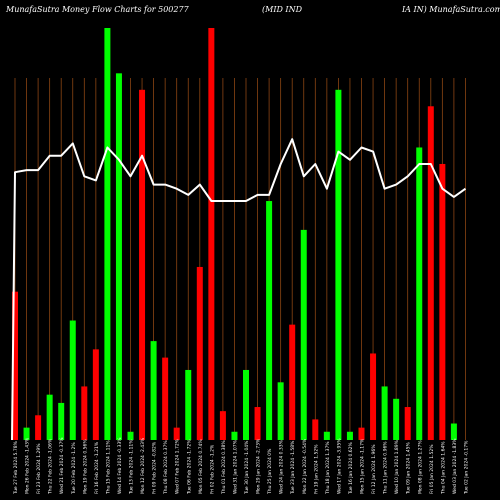  I want to click on x-tick-label: Tue 23 Jan 2024 -1.58%, so click(293, 467).